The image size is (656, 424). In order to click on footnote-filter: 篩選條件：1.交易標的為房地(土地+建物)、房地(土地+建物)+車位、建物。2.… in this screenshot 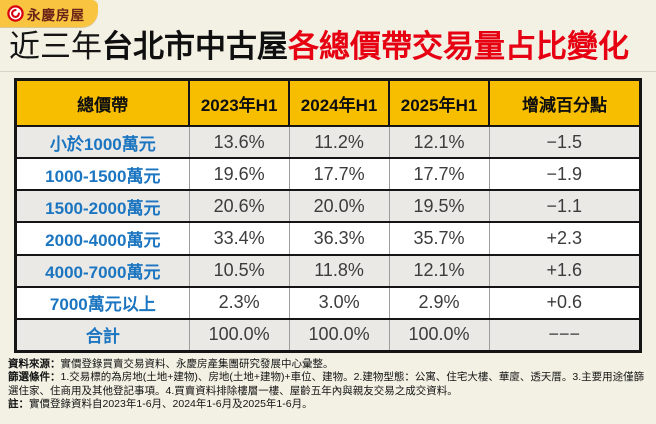, I will do `click(329, 384)`.